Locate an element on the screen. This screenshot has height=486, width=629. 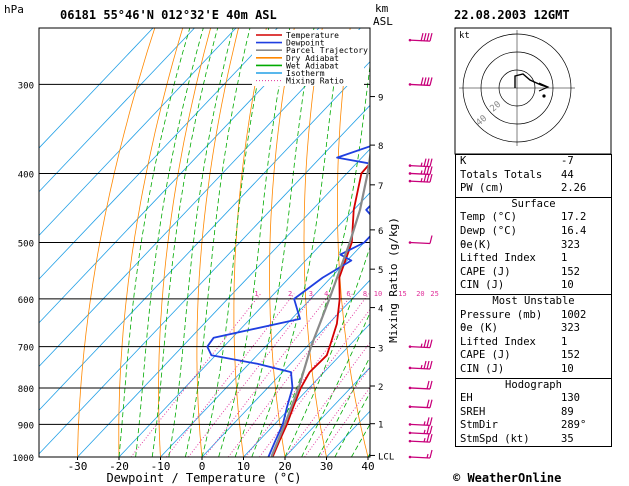
mixing-ratio-label: 20 is located at coordinates (420, 294).